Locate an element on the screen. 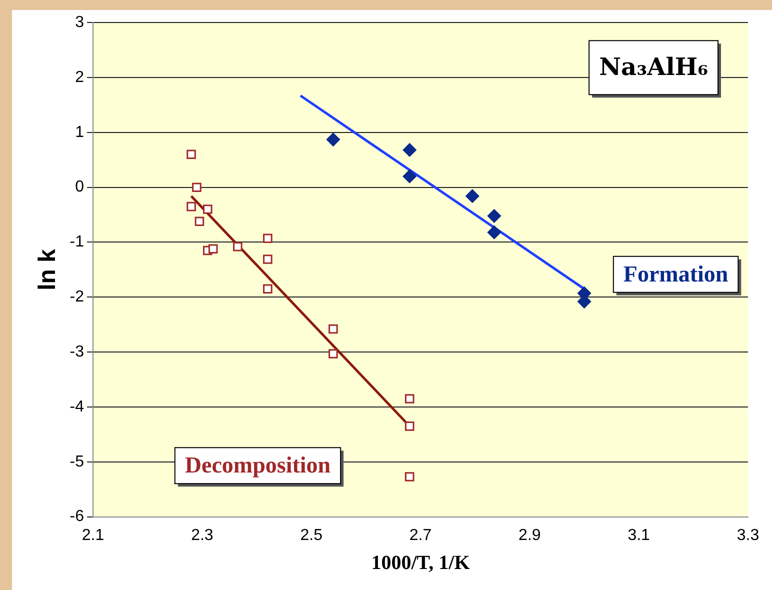  x-tick-label: 3.3 is located at coordinates (748, 535).